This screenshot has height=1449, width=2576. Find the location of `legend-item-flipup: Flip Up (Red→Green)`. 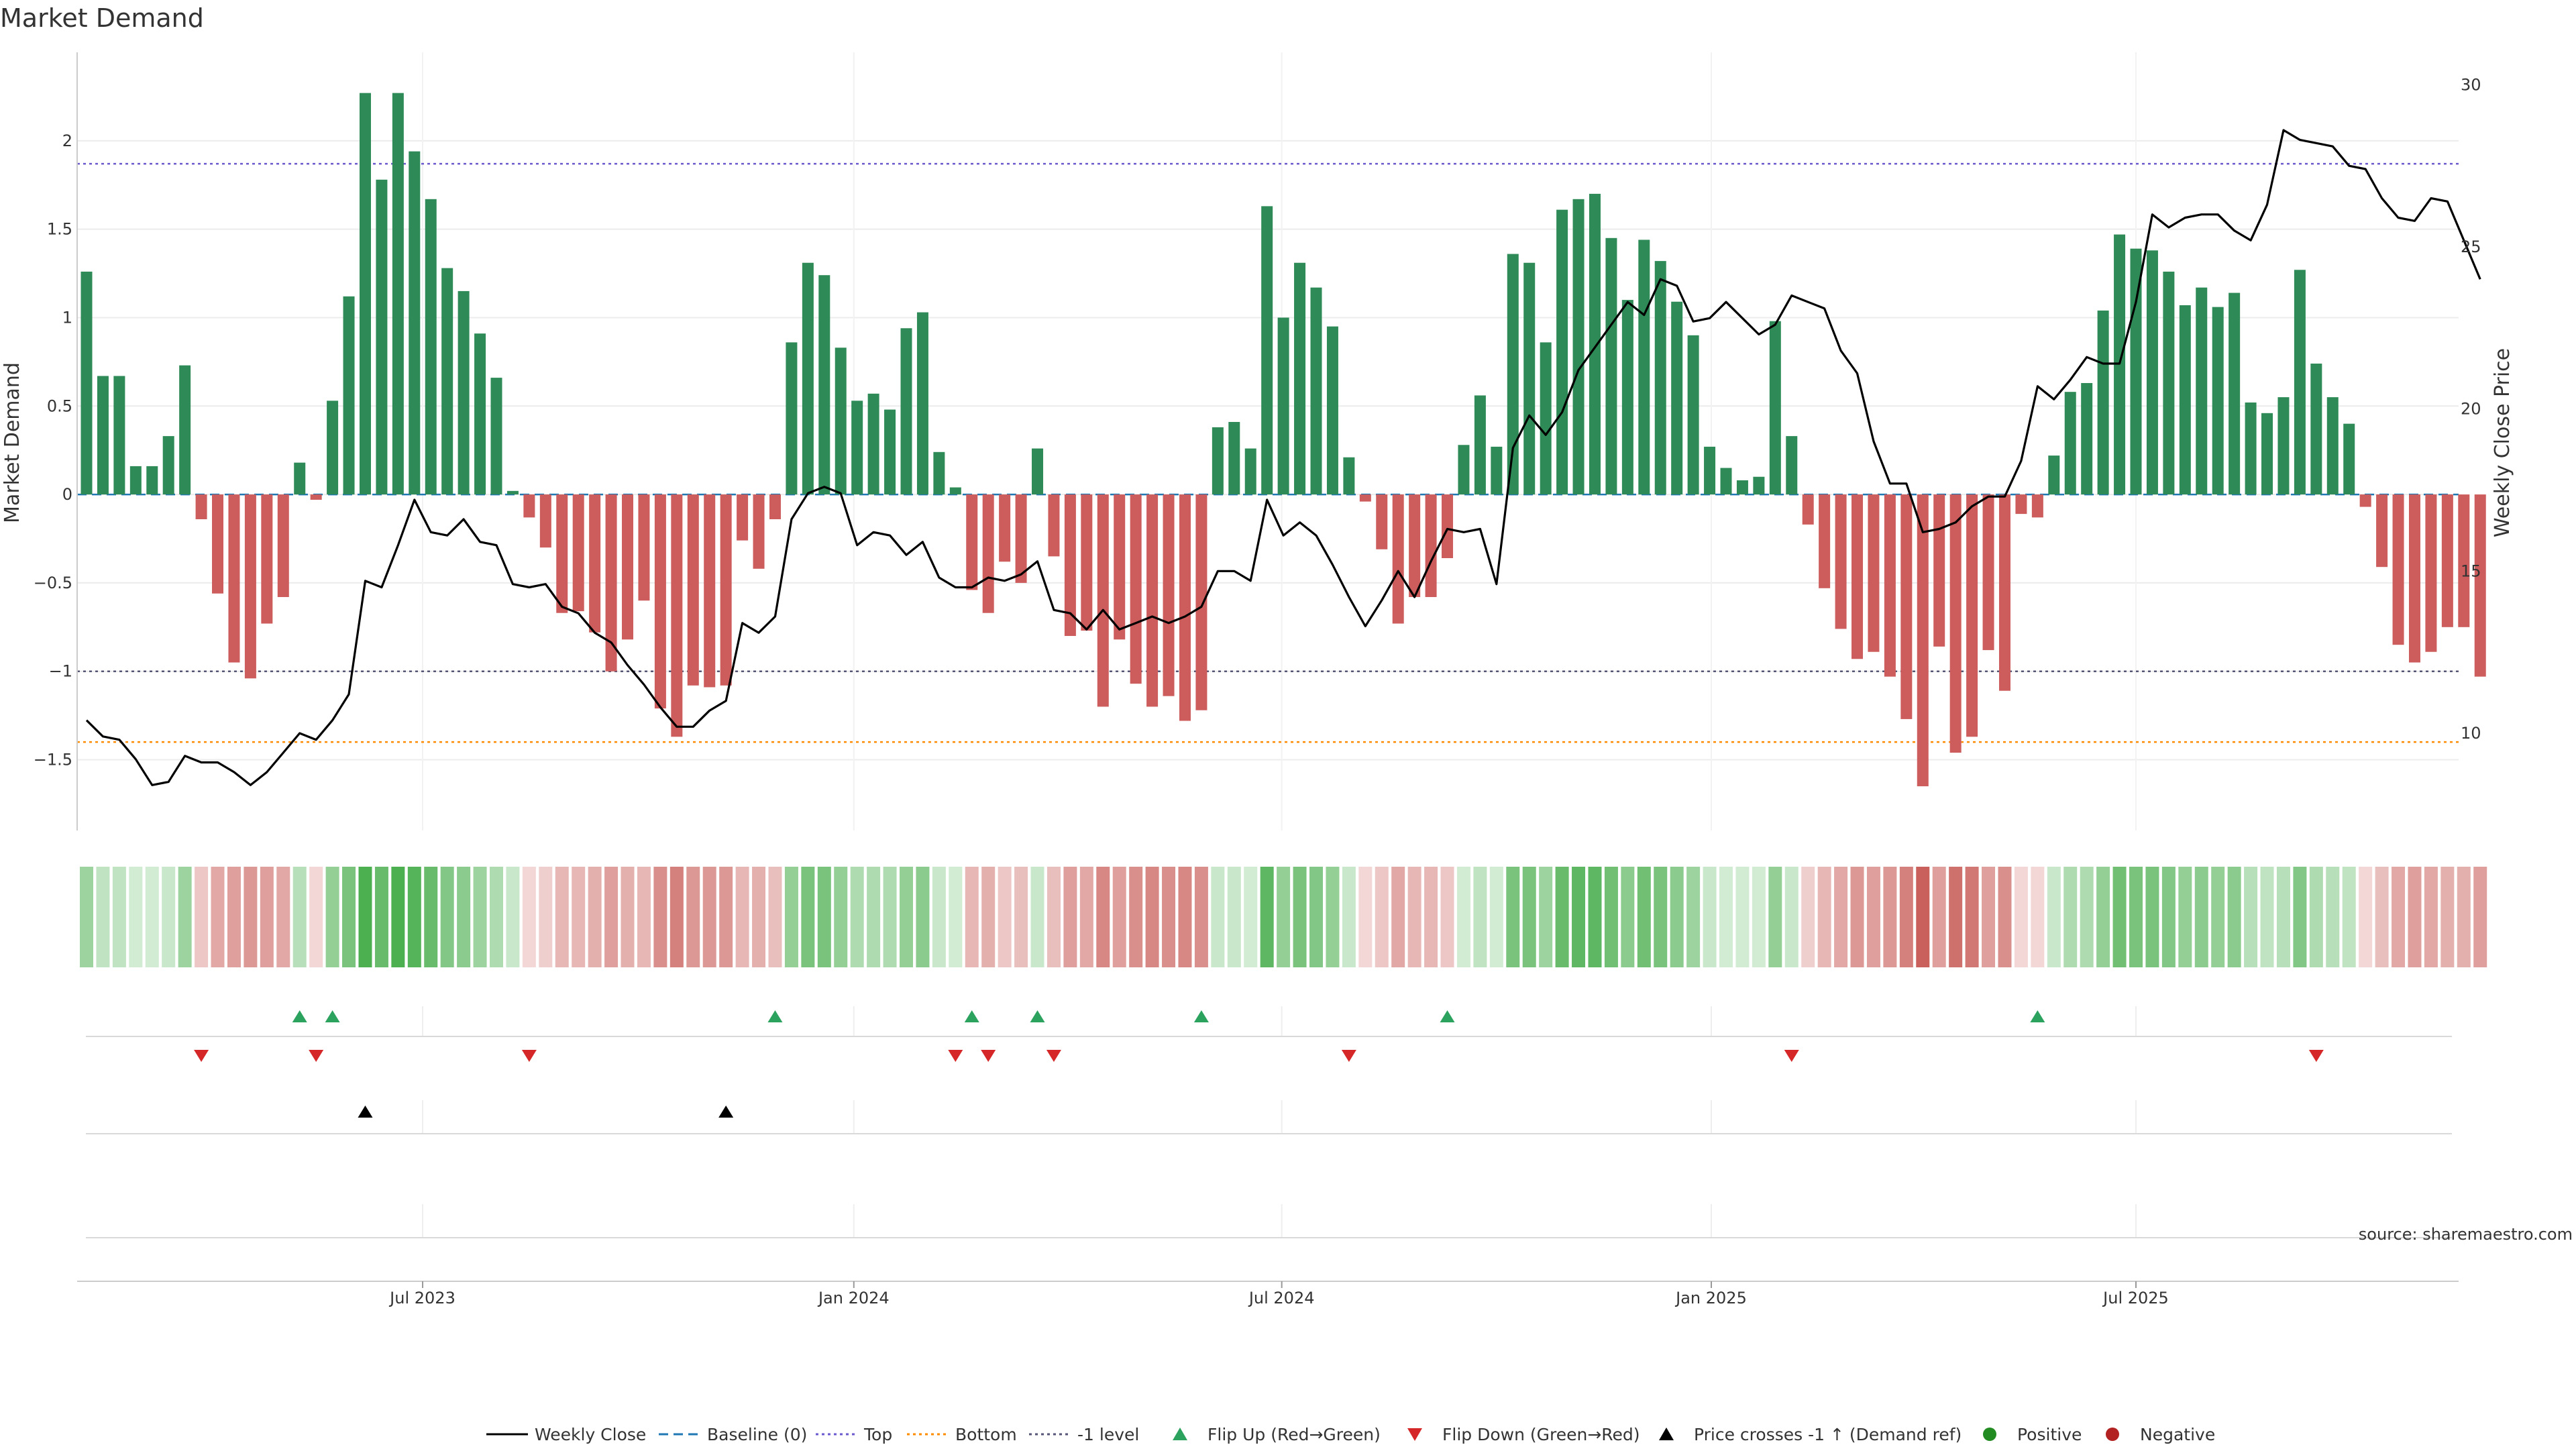

legend-item-flipup: Flip Up (Red→Green) is located at coordinates (1277, 1434).